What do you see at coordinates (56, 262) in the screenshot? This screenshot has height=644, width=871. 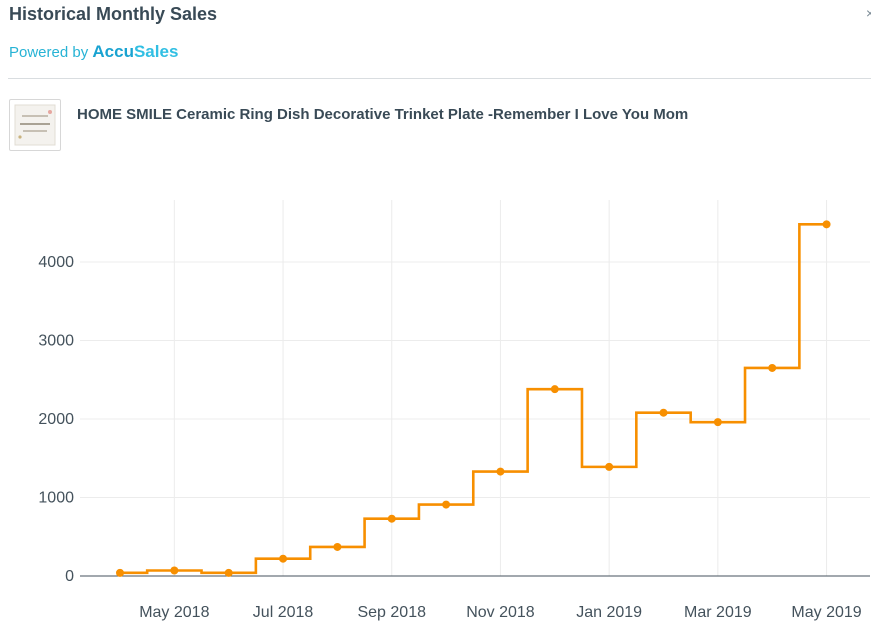 I see `y-tick-label: 4000` at bounding box center [56, 262].